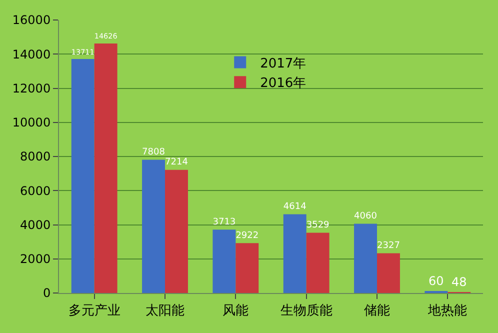 Image resolution: width=498 pixels, height=333 pixels. I want to click on data-label: 7808, so click(154, 153).